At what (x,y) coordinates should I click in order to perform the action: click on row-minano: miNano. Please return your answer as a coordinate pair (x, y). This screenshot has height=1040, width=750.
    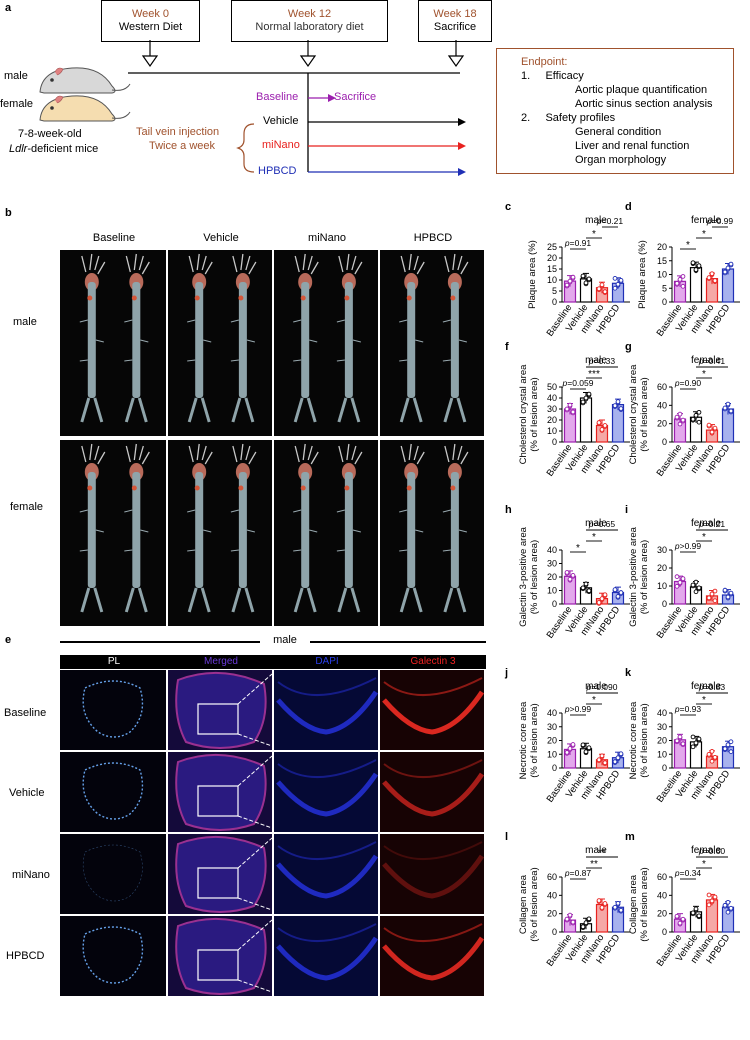
    Looking at the image, I should click on (31, 875).